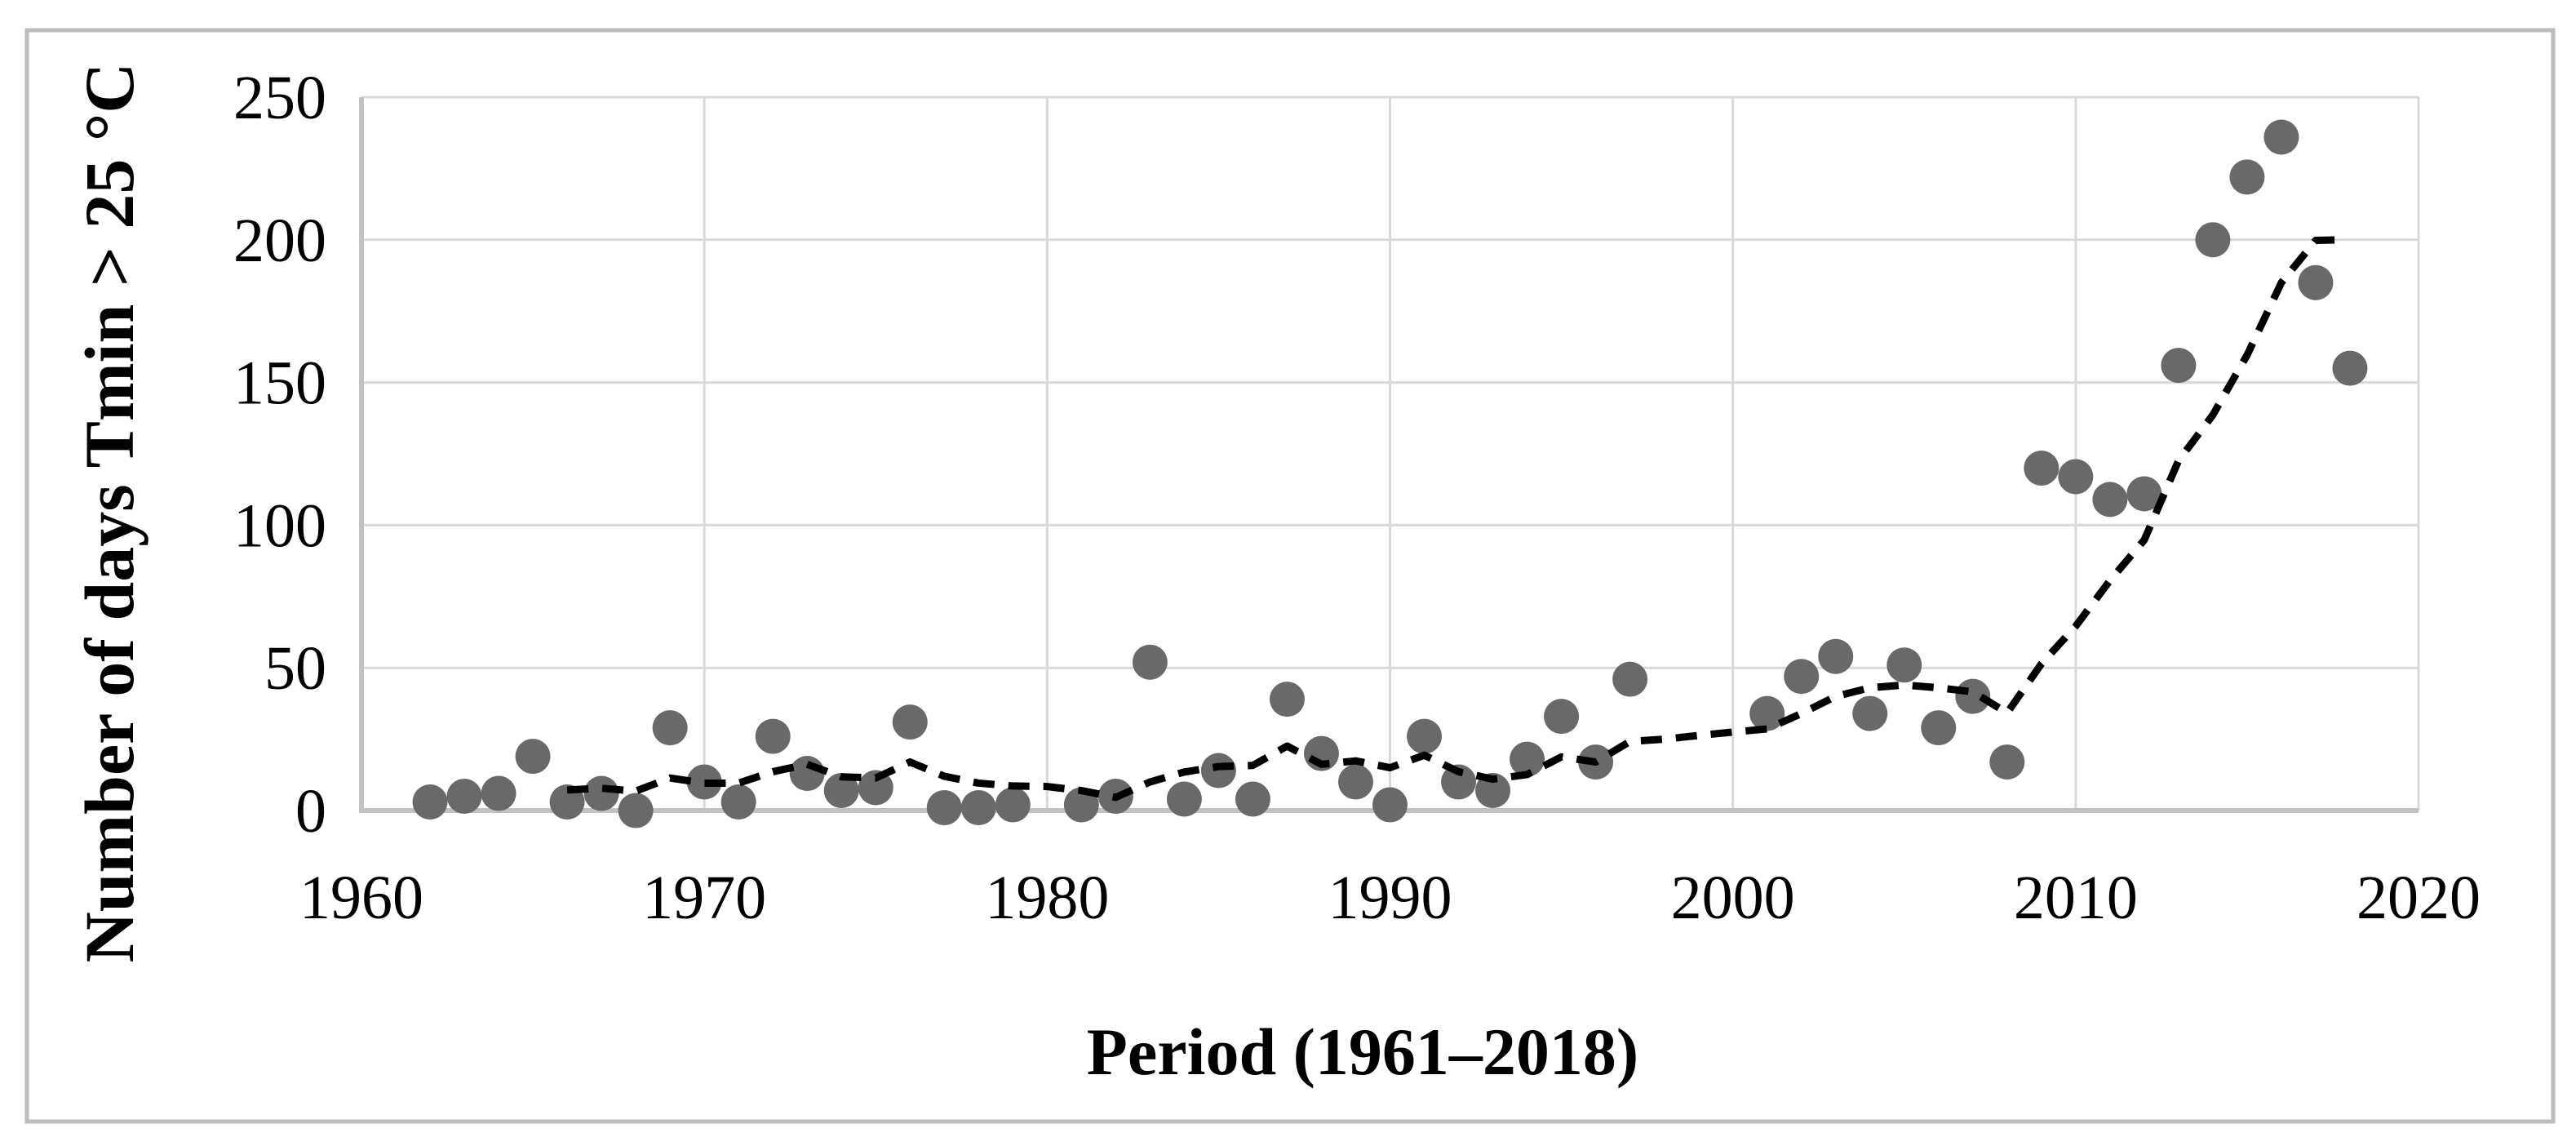 The width and height of the screenshot is (2576, 1146). I want to click on x-tick-label: 2020, so click(2419, 898).